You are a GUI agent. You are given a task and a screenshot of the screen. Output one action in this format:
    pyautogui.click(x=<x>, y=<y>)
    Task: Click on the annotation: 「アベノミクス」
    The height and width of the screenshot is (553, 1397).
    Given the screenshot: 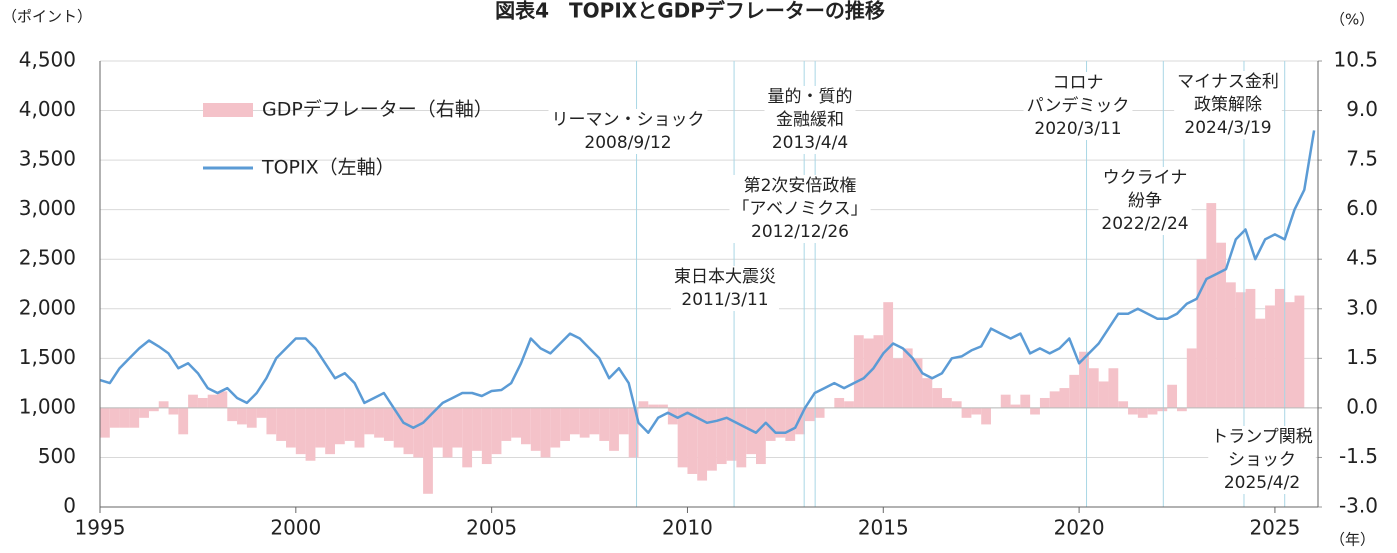 What is the action you would take?
    pyautogui.click(x=799, y=209)
    